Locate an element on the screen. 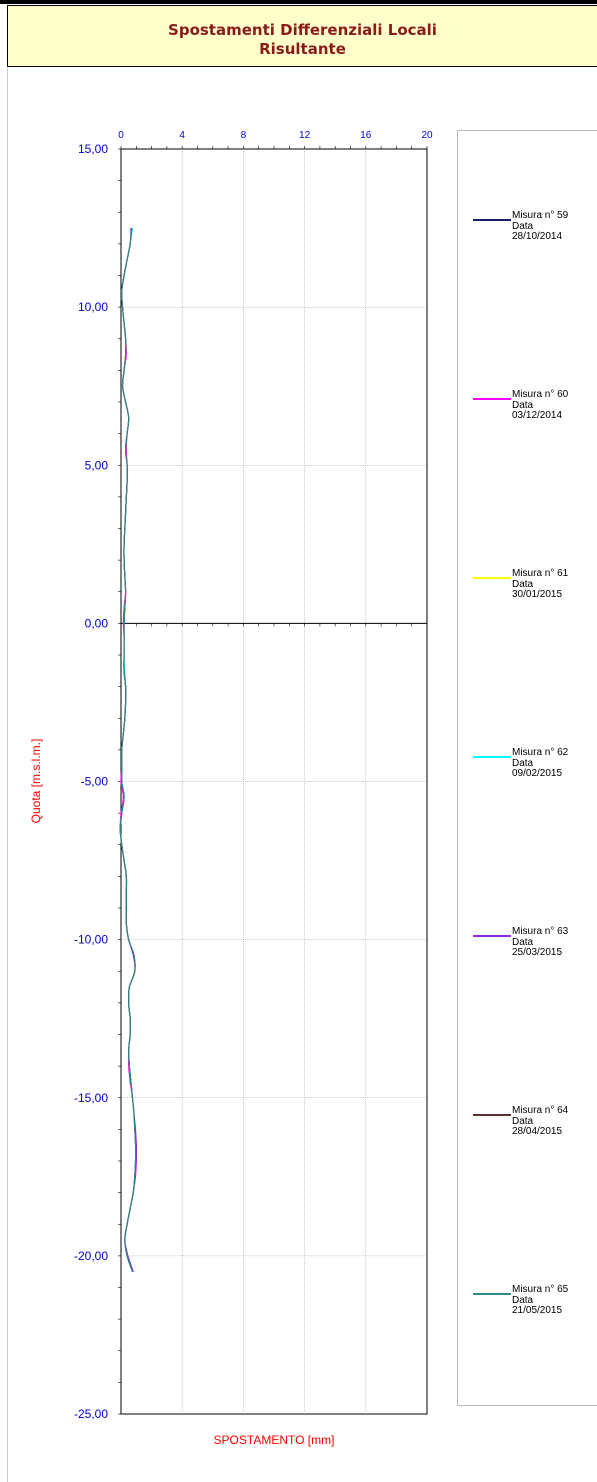 The image size is (597, 1482). y-tick-label: 10,00 is located at coordinates (93, 307).